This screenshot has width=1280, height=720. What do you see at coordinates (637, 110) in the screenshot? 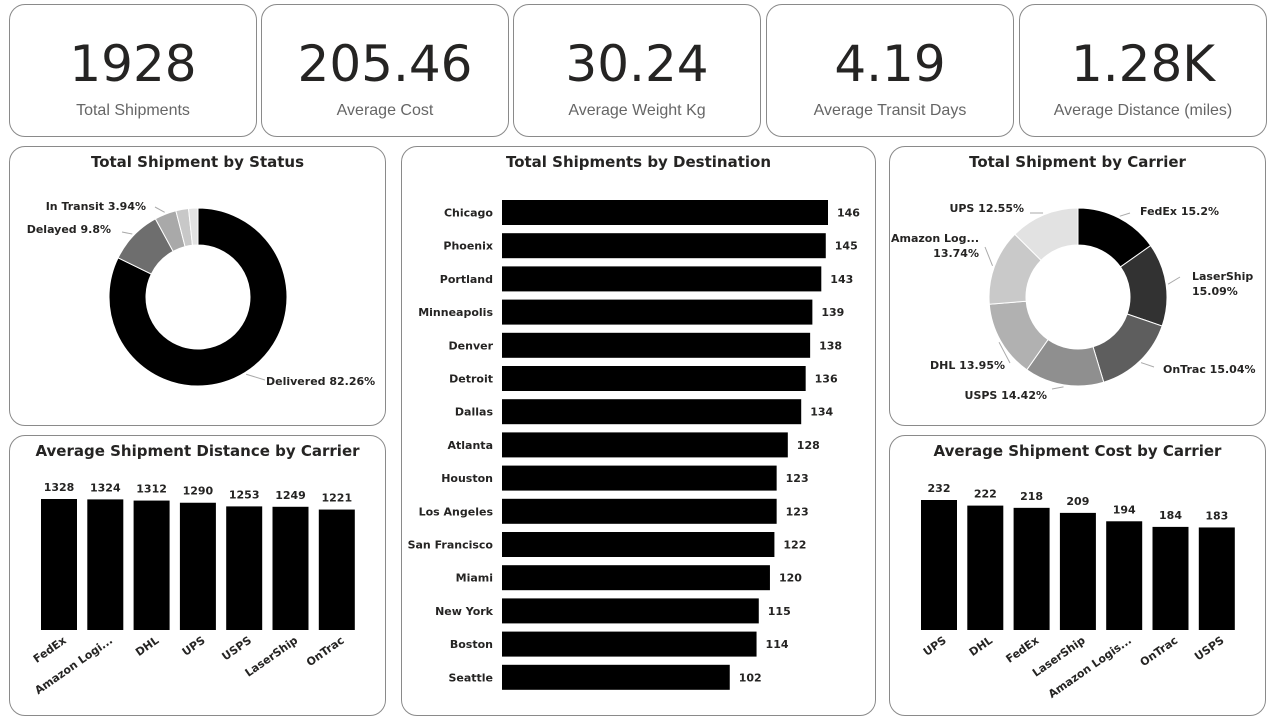
I see `kpi-label: Average Weight Kg` at bounding box center [637, 110].